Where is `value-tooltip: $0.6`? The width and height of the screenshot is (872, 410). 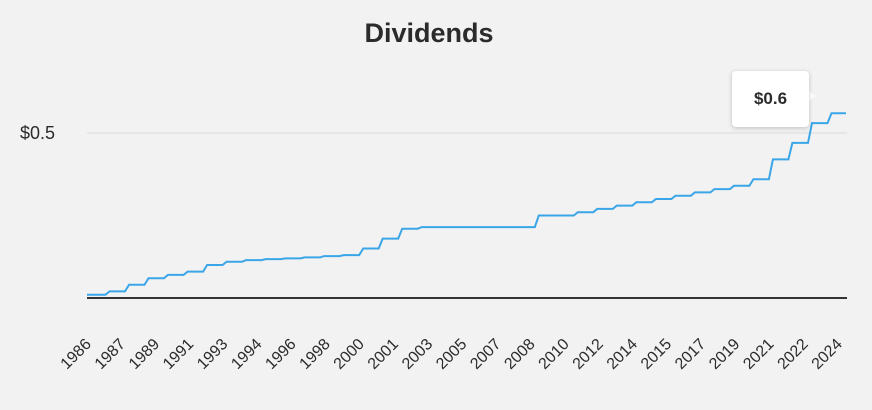
value-tooltip: $0.6 is located at coordinates (770, 99).